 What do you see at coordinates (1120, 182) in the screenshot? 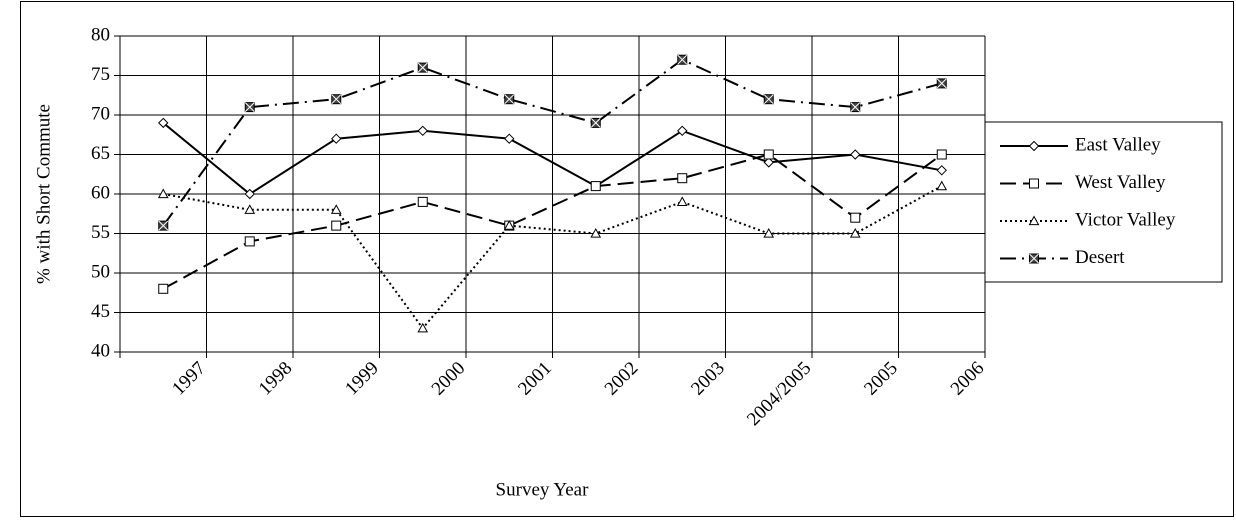
I see `legend-label: West Valley` at bounding box center [1120, 182].